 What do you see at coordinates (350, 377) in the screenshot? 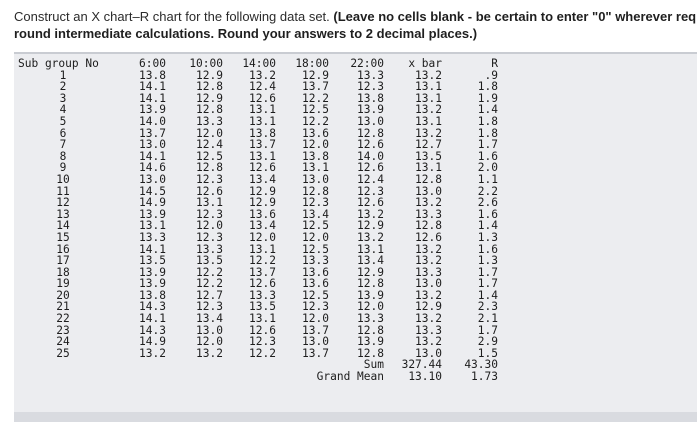
I see `grand-mean-label: Grand Mean` at bounding box center [350, 377].